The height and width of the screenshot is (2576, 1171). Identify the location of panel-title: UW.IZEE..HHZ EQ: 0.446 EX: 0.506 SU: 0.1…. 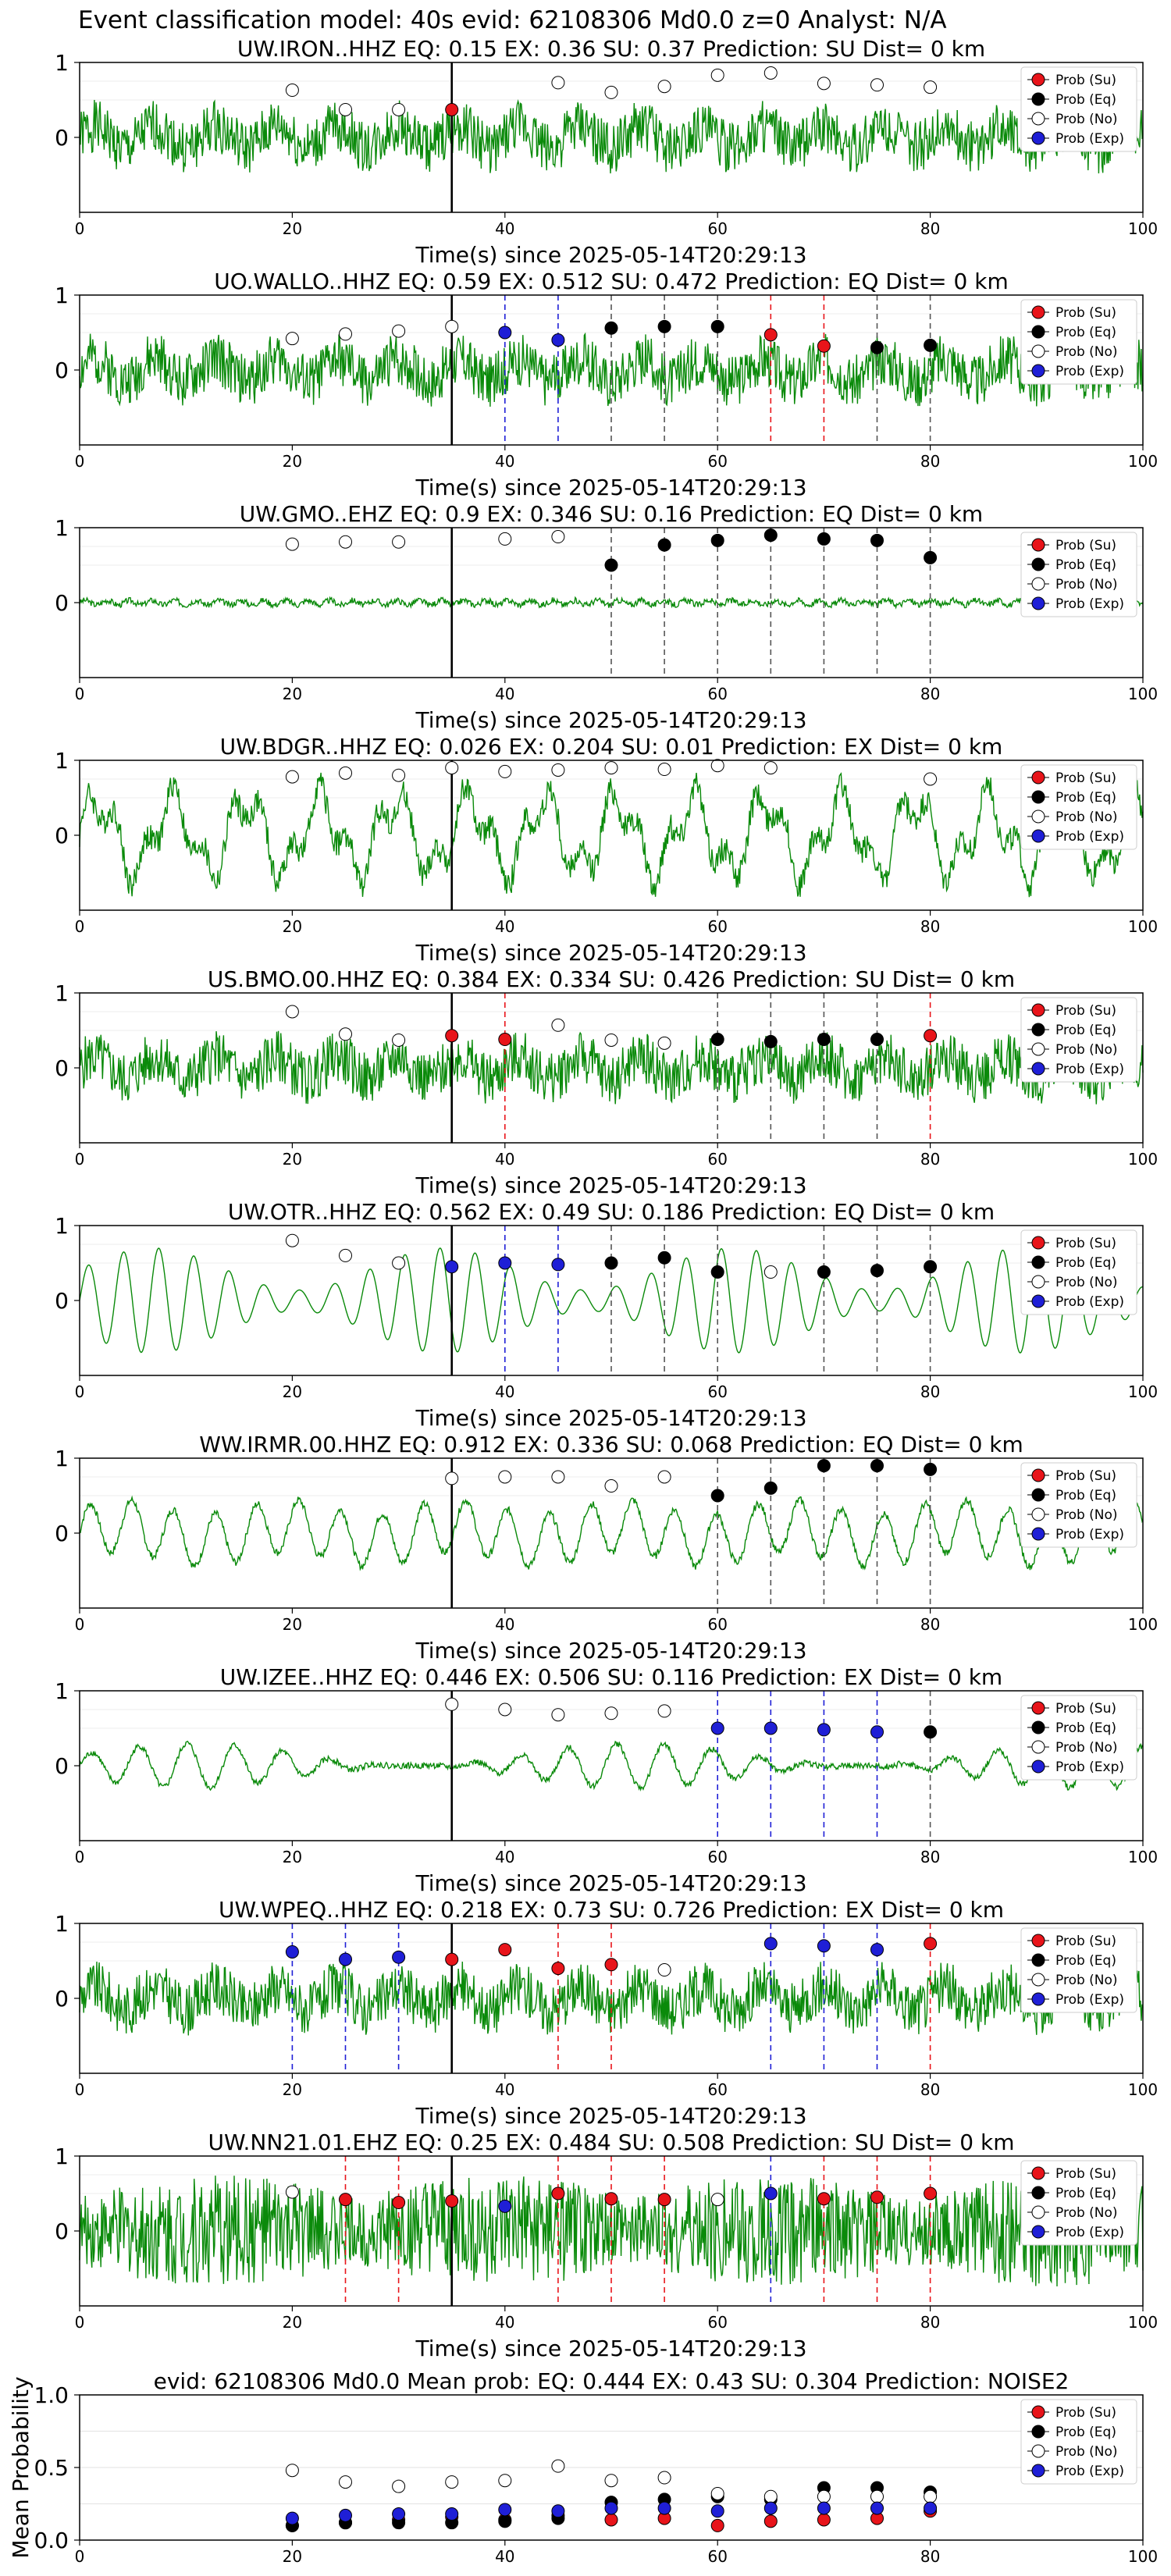
(611, 1677).